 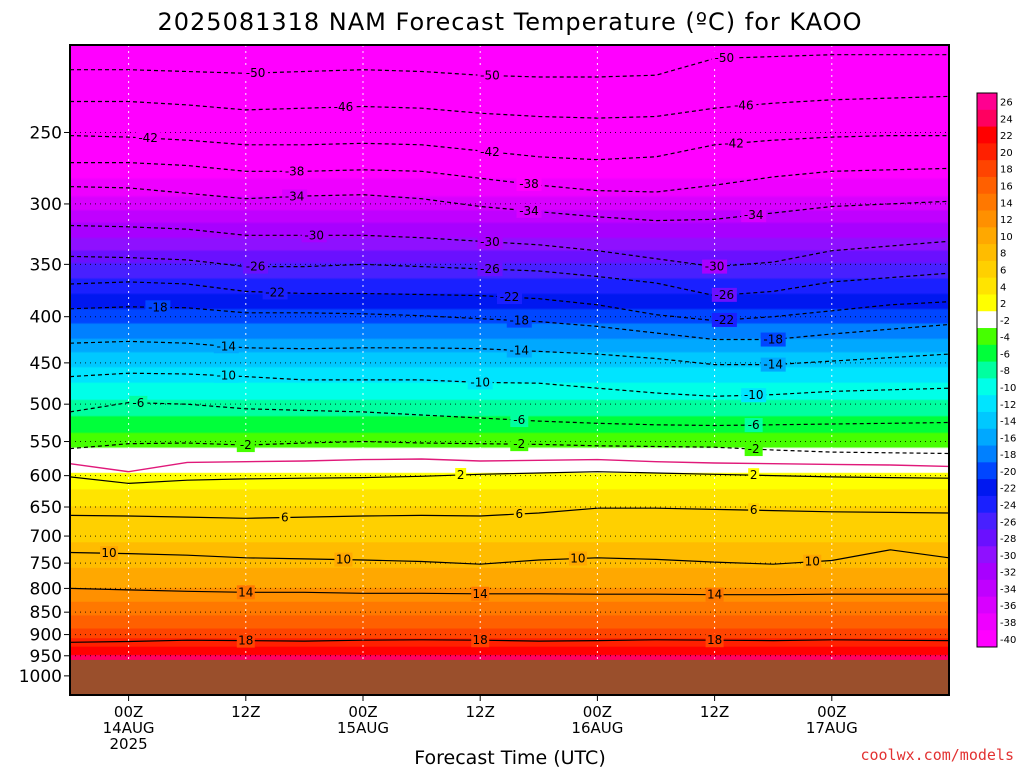 What do you see at coordinates (1008, 489) in the screenshot?
I see `colorbar-label: -22` at bounding box center [1008, 489].